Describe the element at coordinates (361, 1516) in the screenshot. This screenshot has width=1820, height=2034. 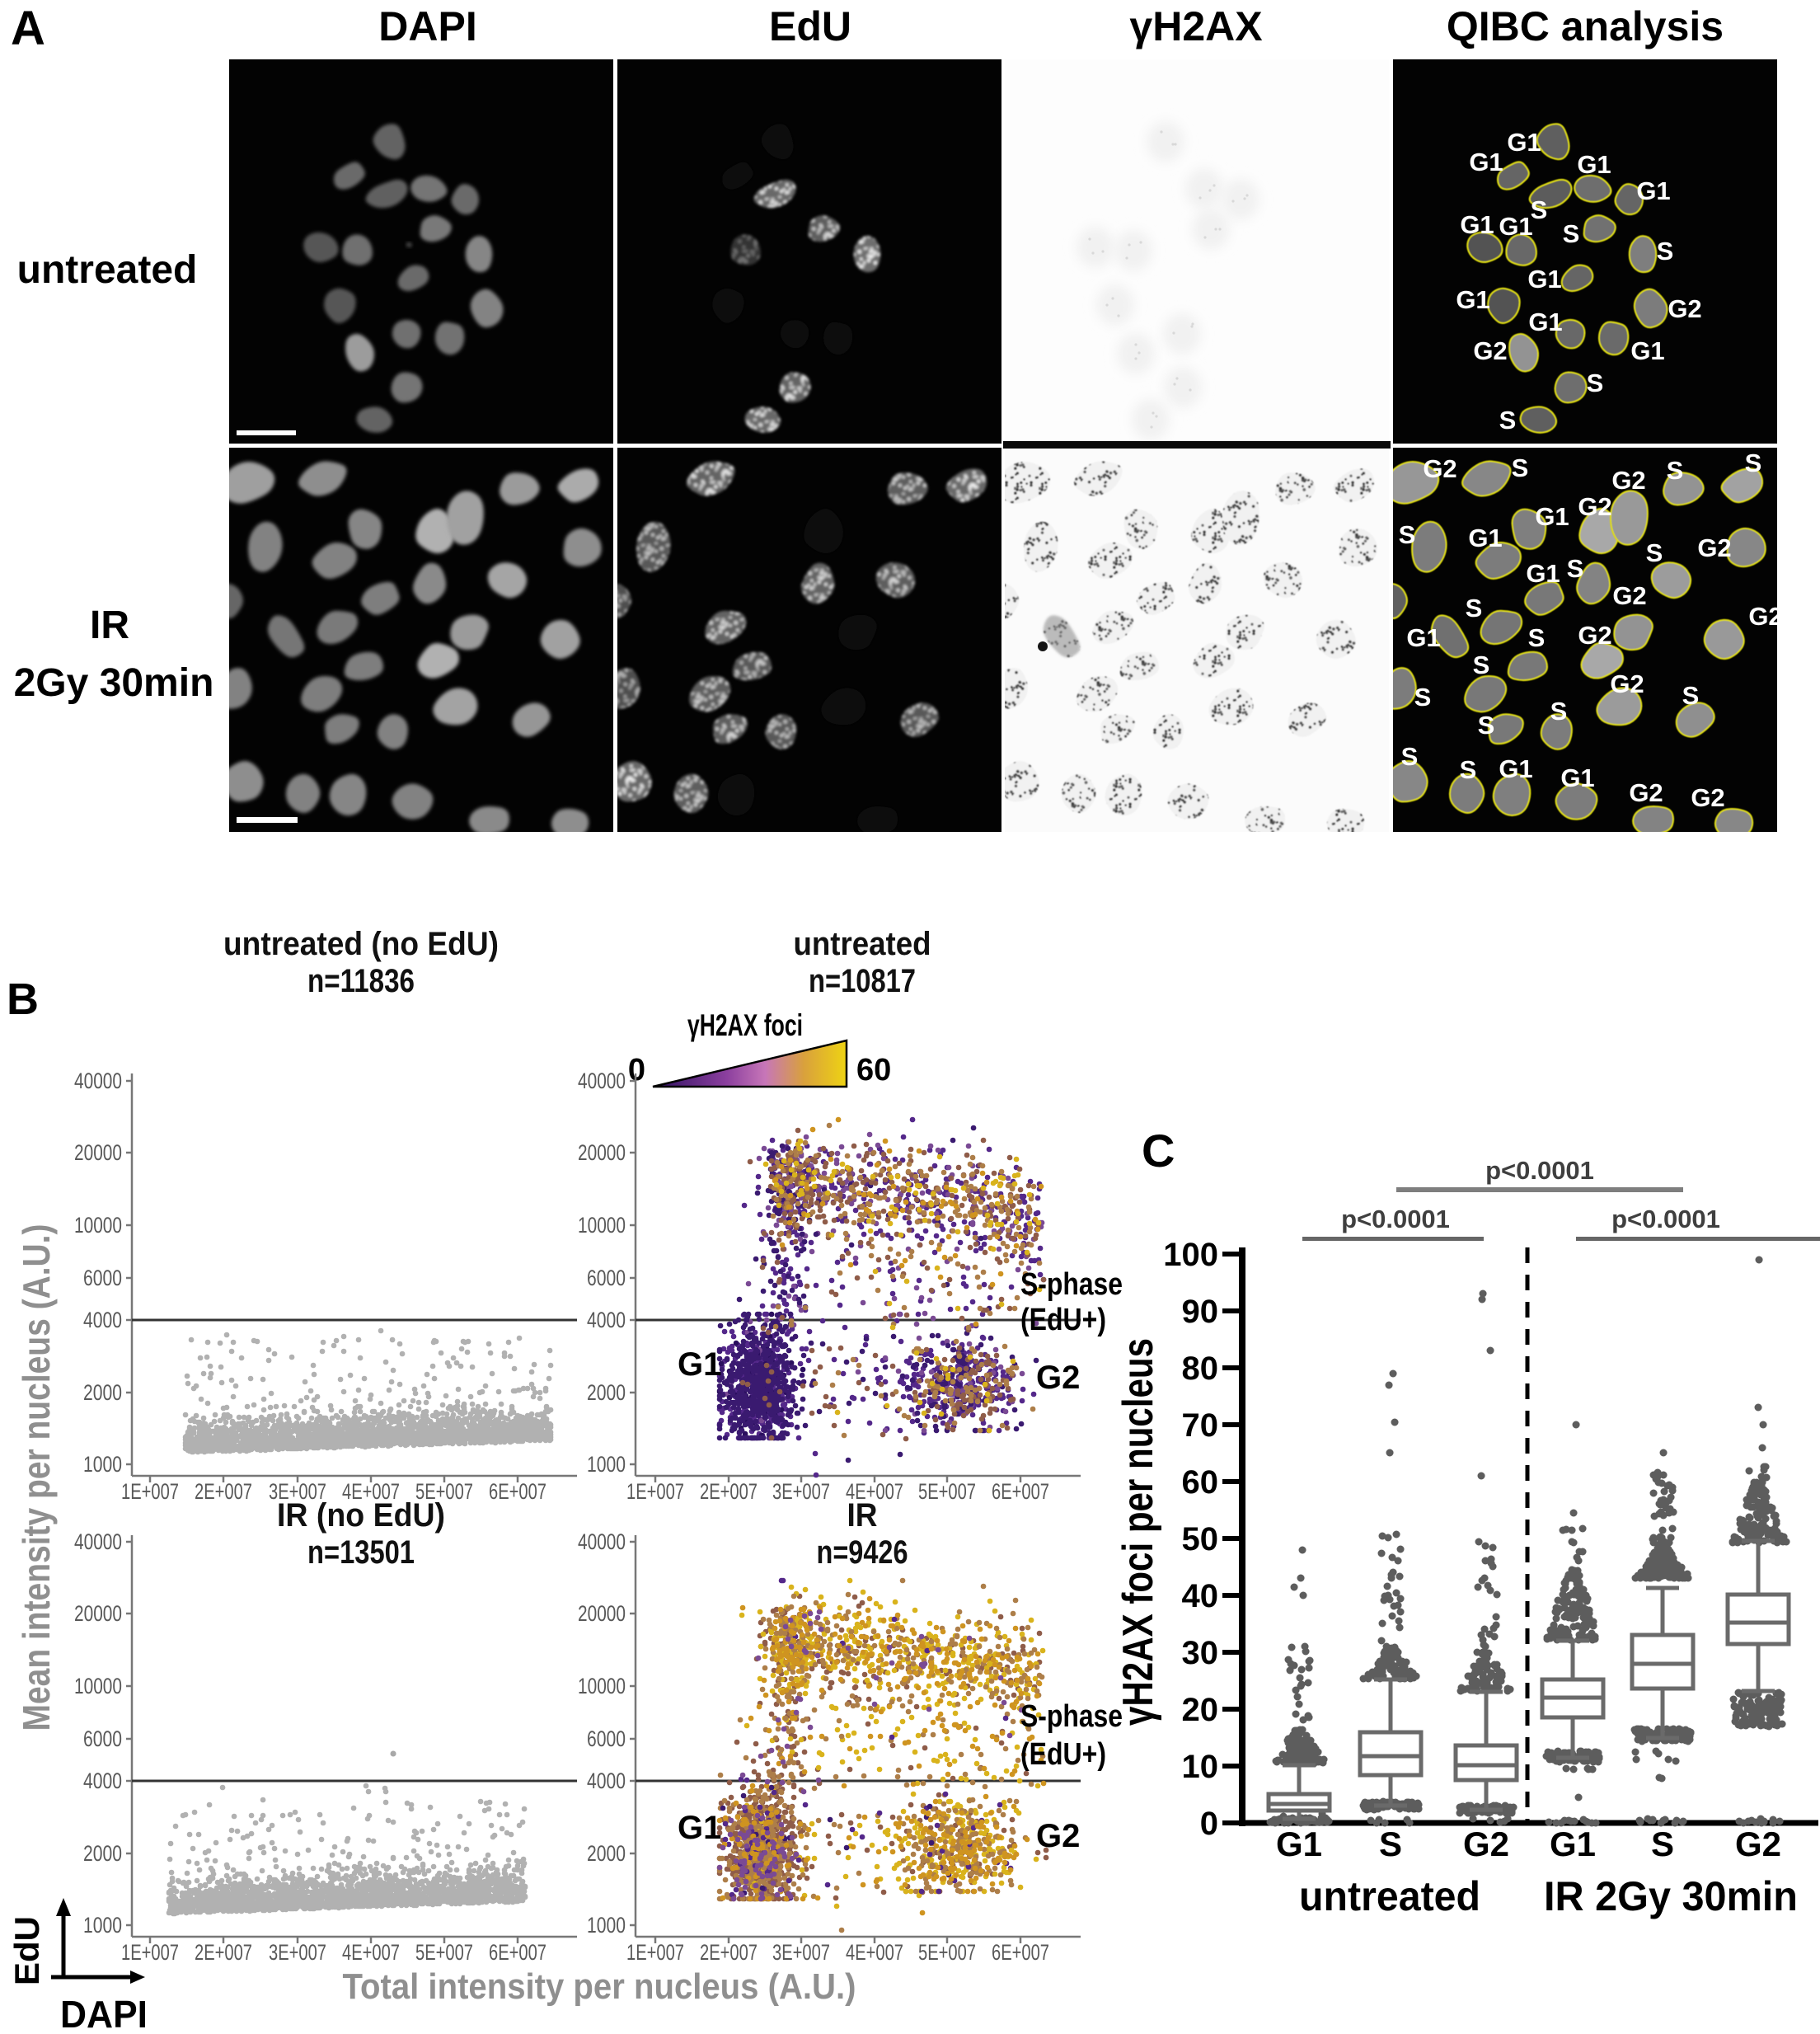
I see `svg-text: IR (no EdU)` at that location.